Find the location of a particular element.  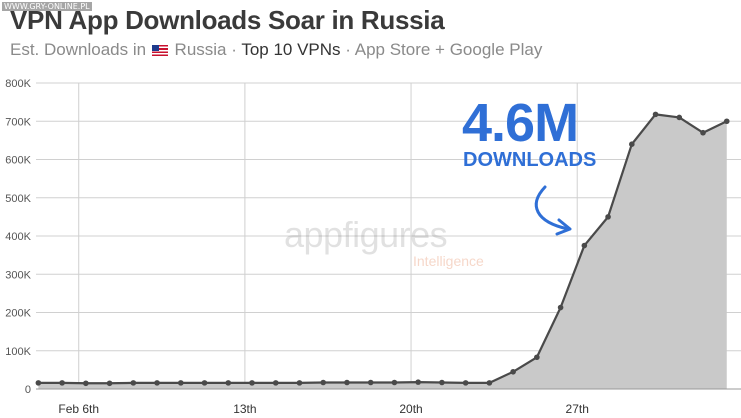

subtitle-country: Russia is located at coordinates (200, 49).